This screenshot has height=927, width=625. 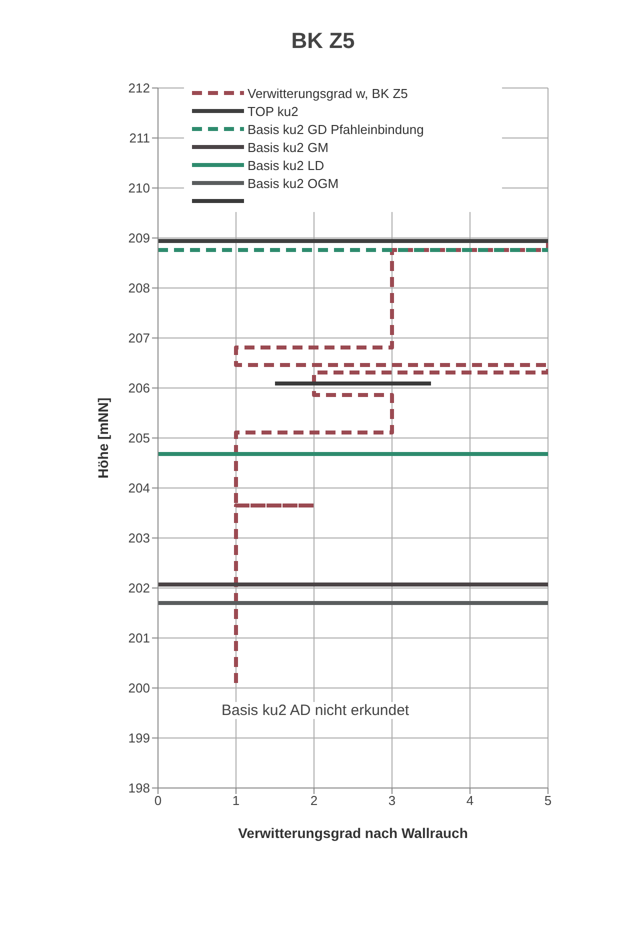 What do you see at coordinates (139, 88) in the screenshot?
I see `y-tick-label: 212` at bounding box center [139, 88].